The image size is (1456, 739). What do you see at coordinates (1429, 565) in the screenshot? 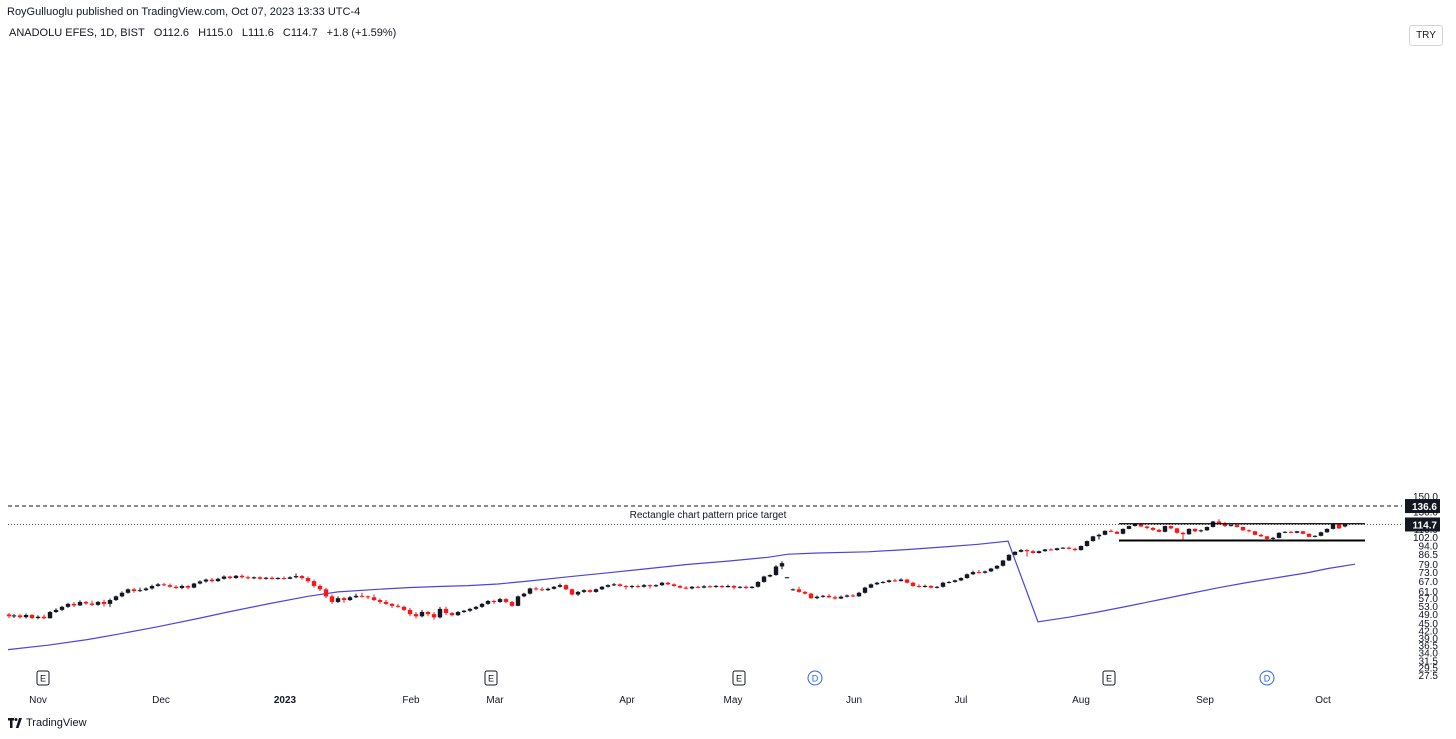
I see `y-tick-label: 79.0` at bounding box center [1429, 565].